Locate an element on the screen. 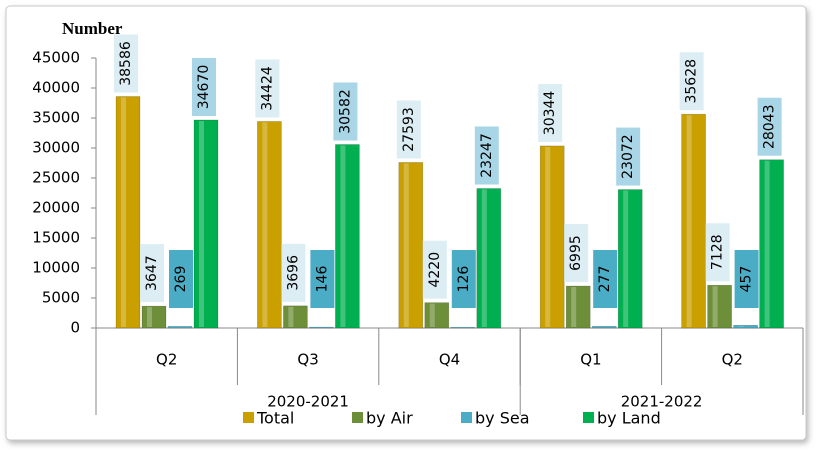 This screenshot has height=452, width=816. y-tick-label: 45000 is located at coordinates (56, 58).